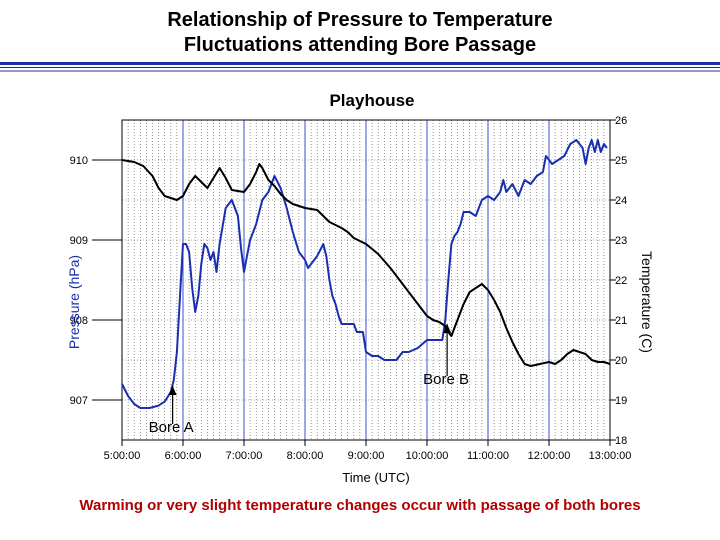  Describe the element at coordinates (621, 281) in the screenshot. I see `right-tick-label: 22` at that location.